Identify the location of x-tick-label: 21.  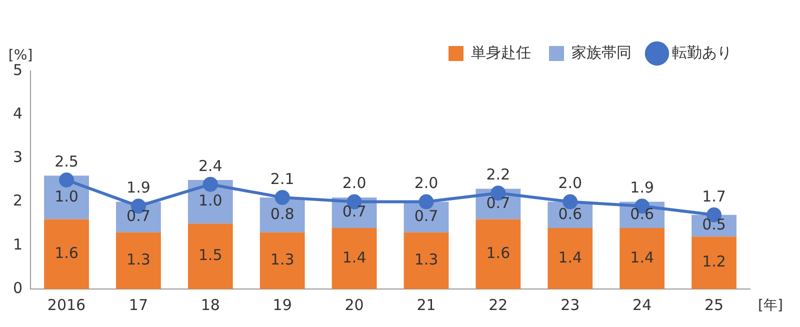
(426, 305).